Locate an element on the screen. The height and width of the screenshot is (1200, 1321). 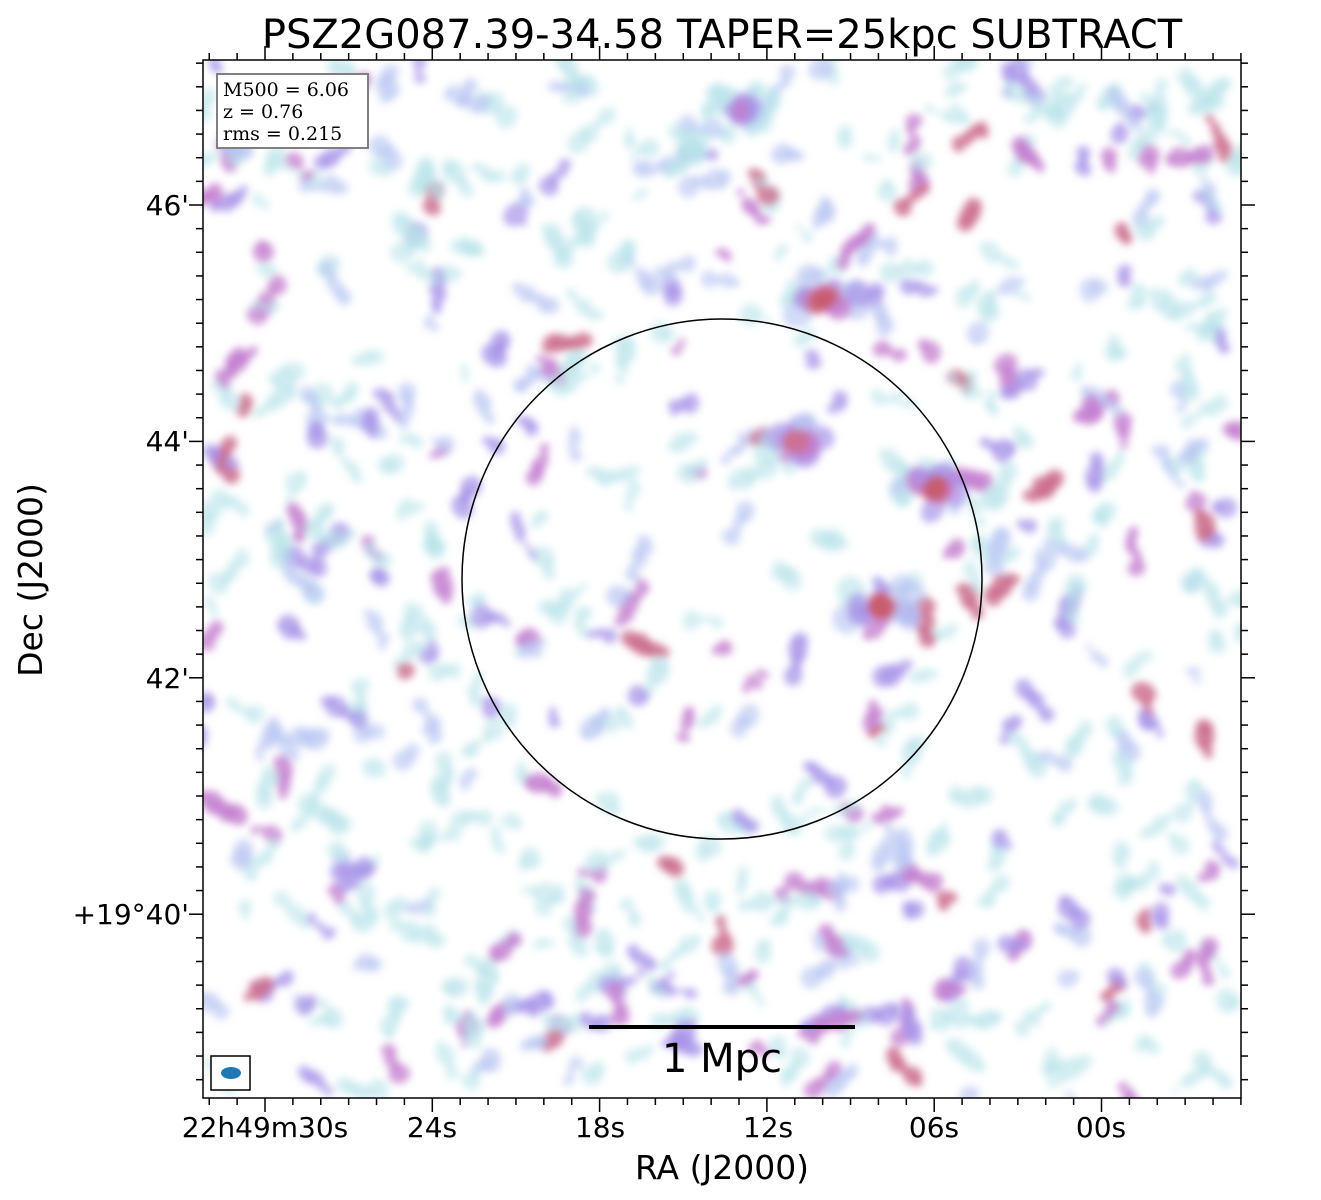
x-axis-label: RA (J2000) is located at coordinates (722, 1167).